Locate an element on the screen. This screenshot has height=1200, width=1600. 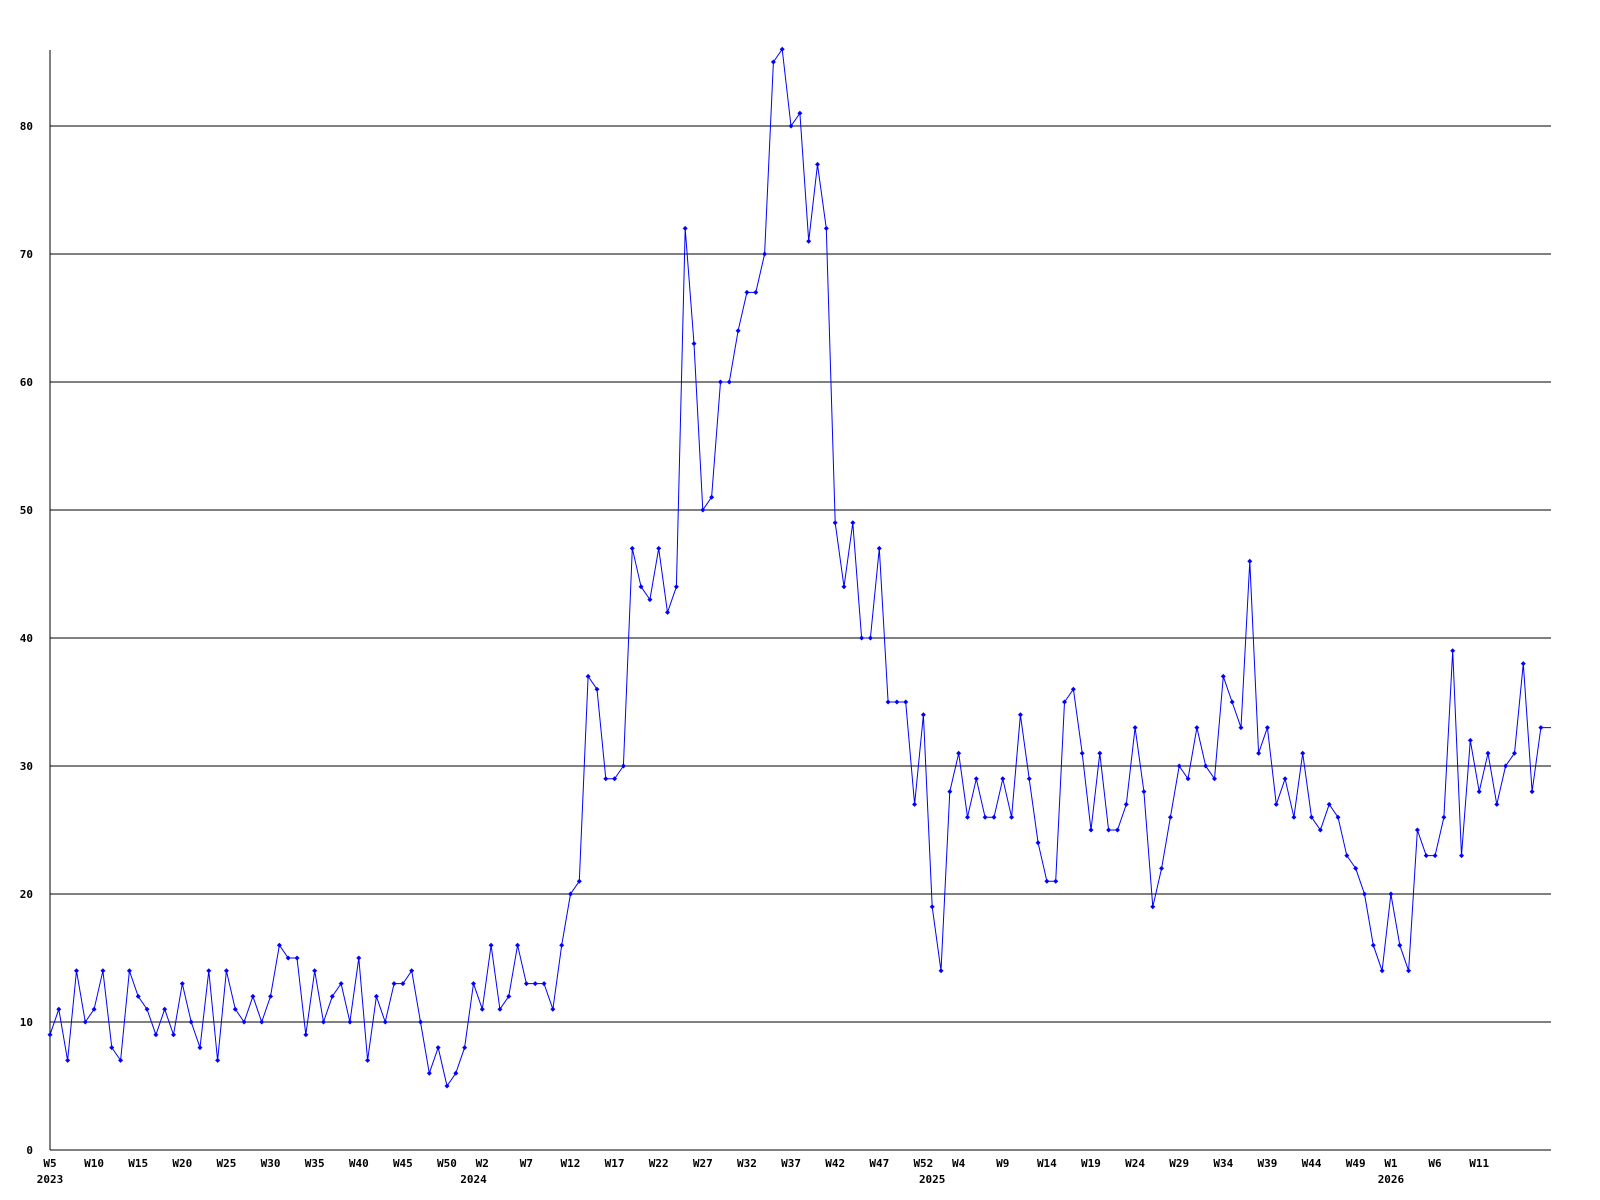
y-axis-ticks: 0 10 20 30 40 50 60 70 80 is located at coordinates (26, 638).